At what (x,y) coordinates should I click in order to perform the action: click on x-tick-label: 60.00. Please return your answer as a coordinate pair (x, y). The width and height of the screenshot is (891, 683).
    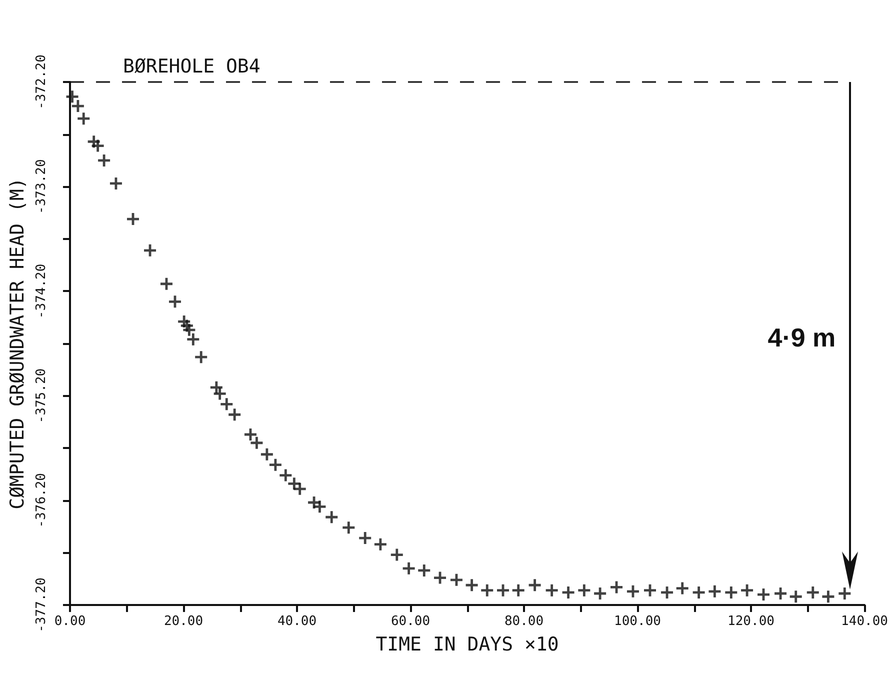
    Looking at the image, I should click on (410, 621).